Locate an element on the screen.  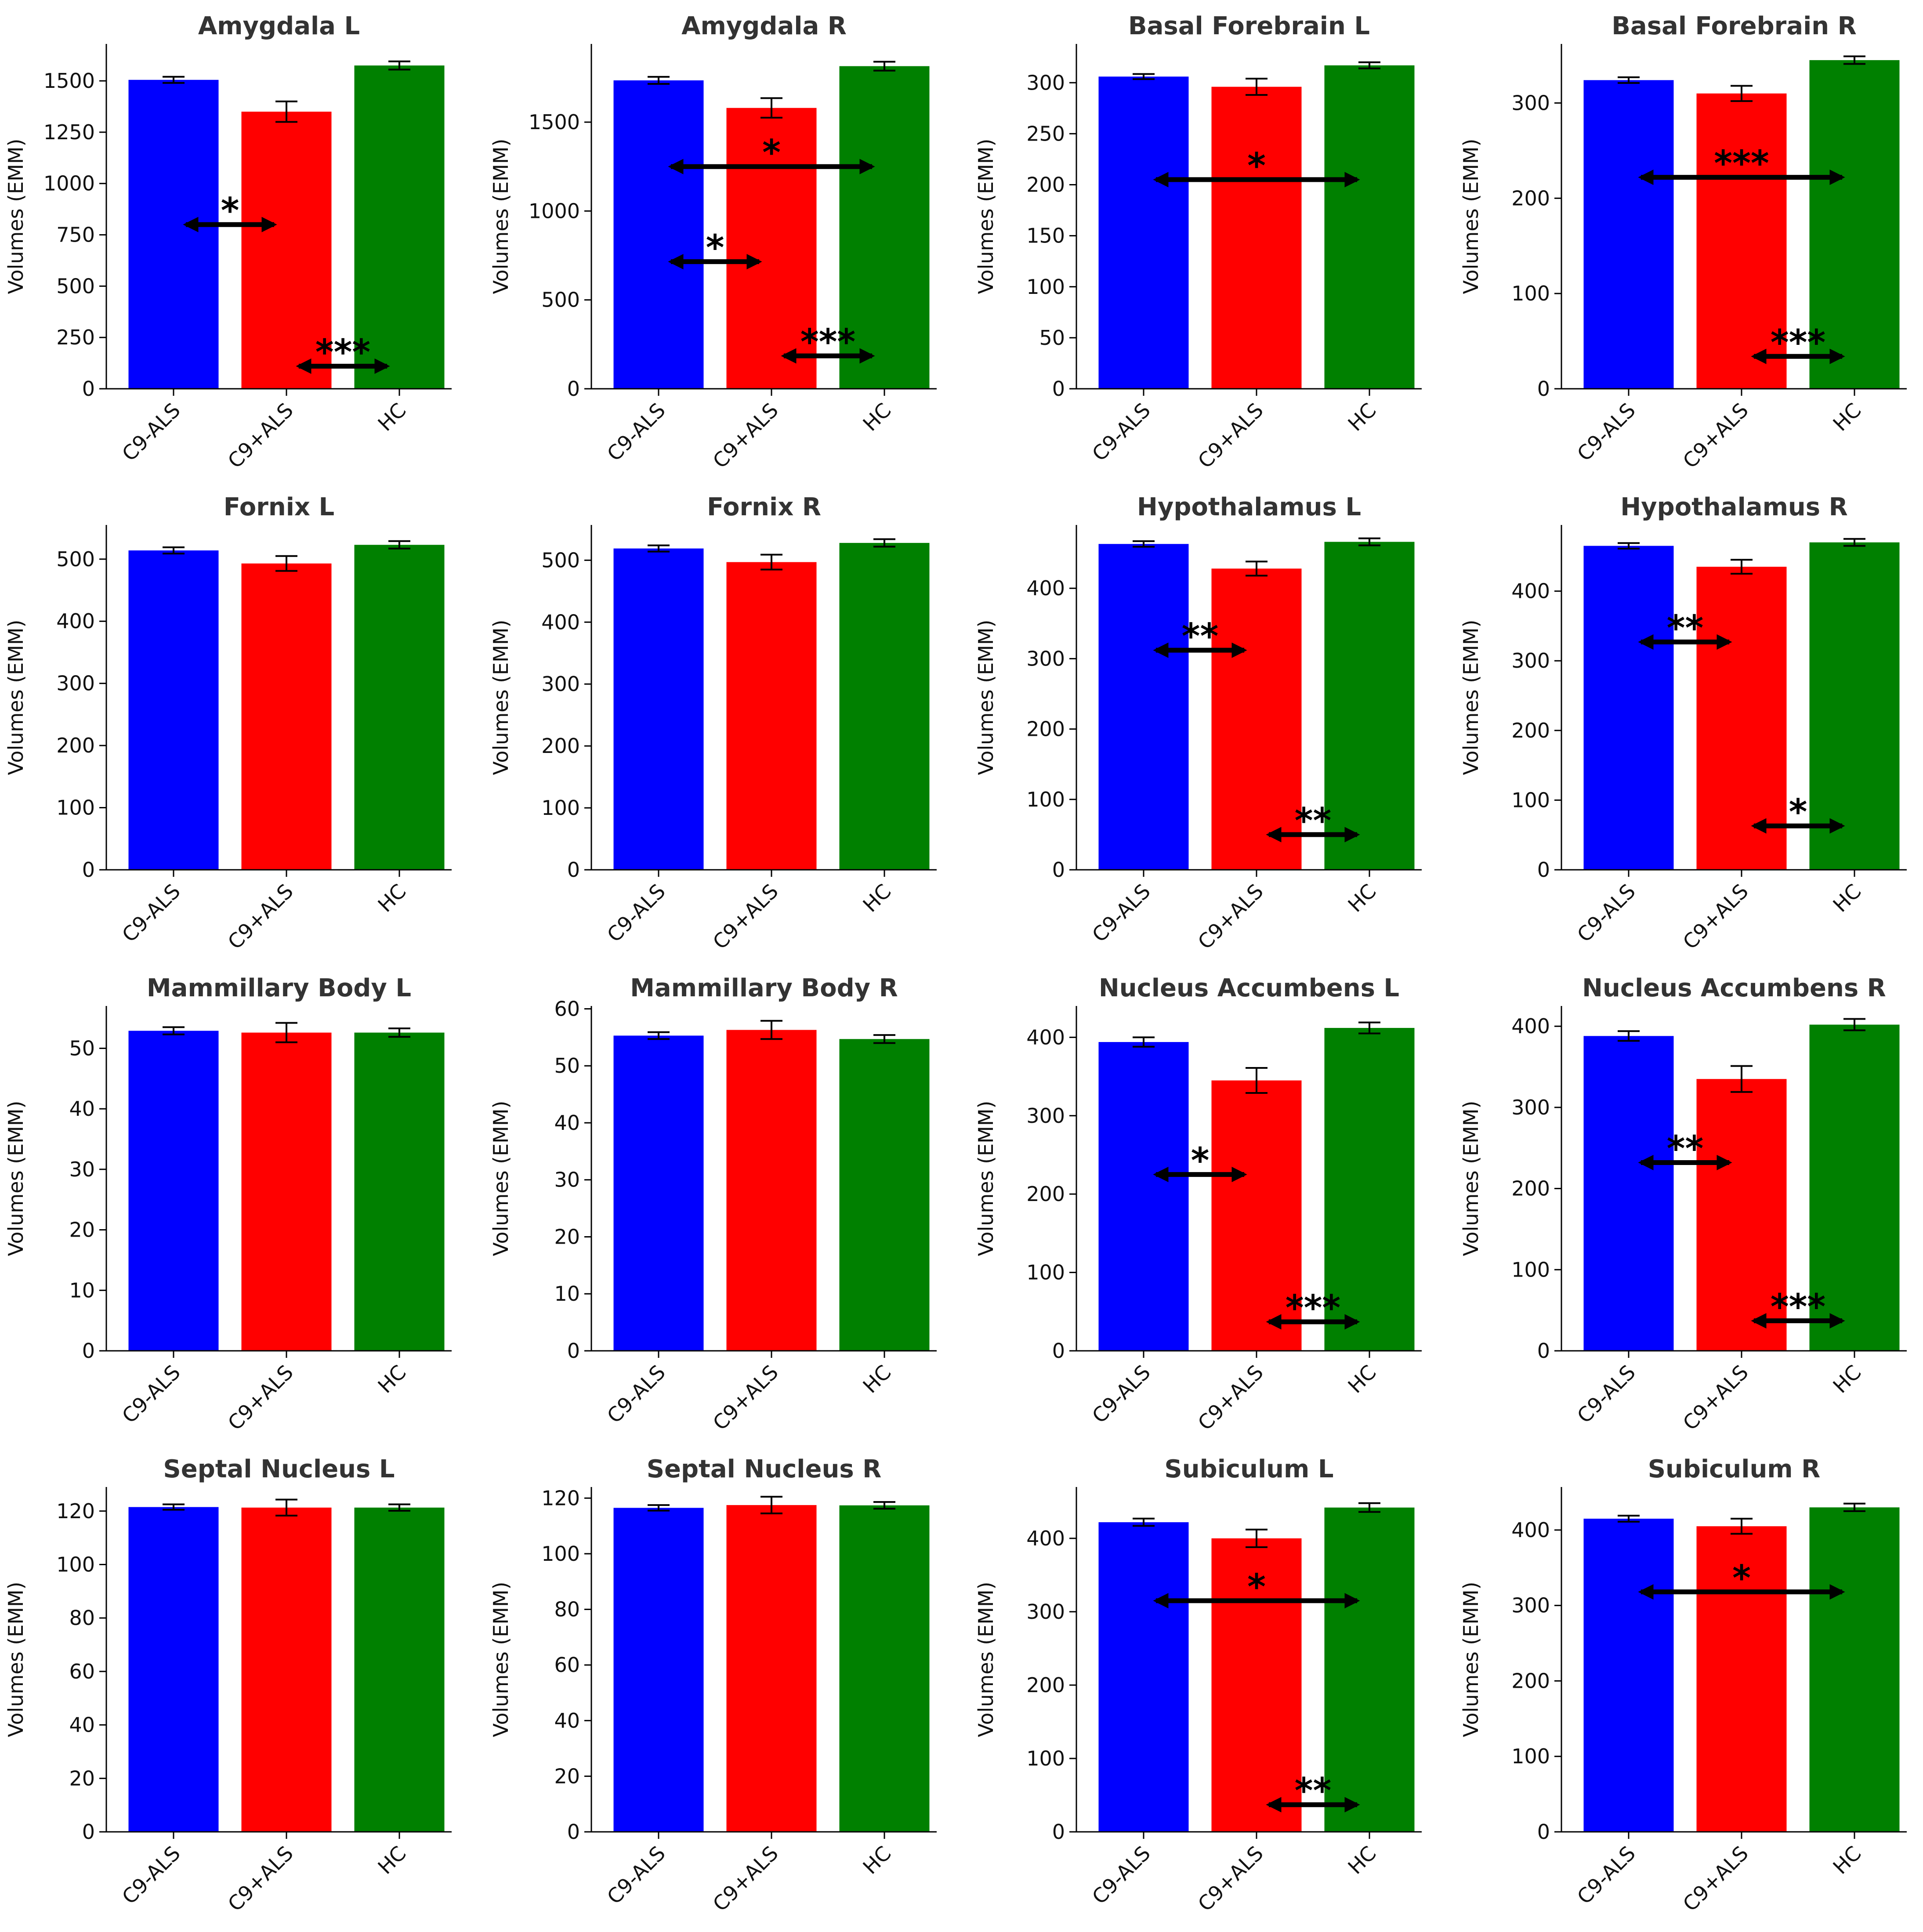
y-tick-label: 150 is located at coordinates (1045, 236).